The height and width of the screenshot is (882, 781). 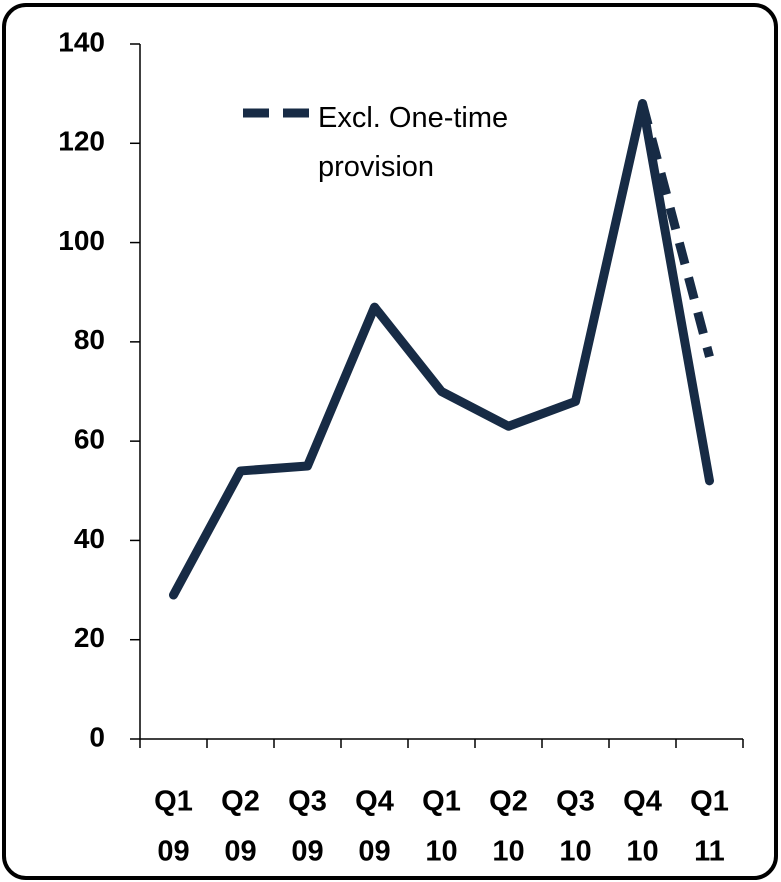 I want to click on series-line, so click(x=676, y=230).